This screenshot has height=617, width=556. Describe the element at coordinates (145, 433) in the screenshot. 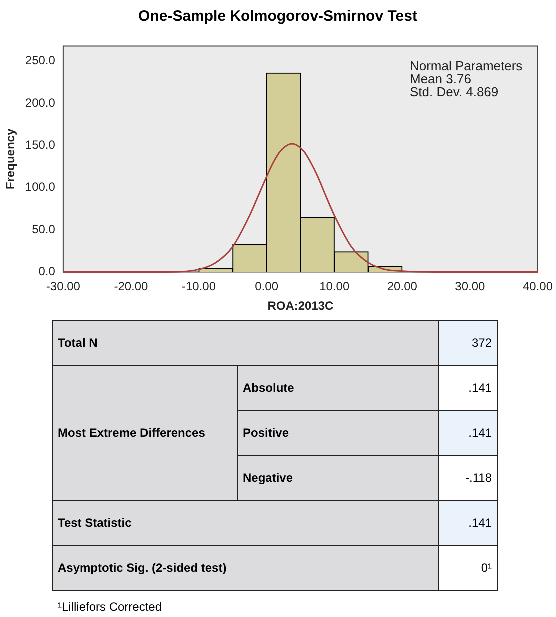

I see `text: Most Extreme Differences` at that location.